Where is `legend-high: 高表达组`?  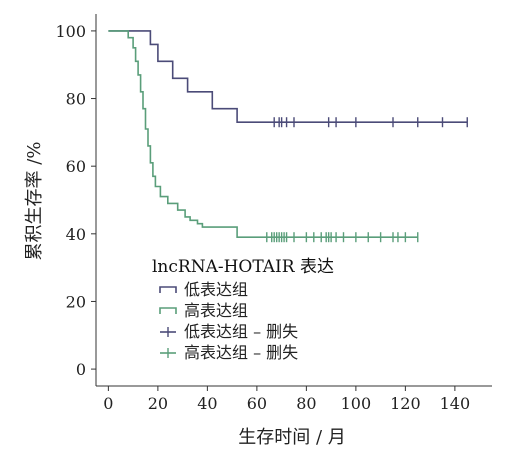
legend-high: 高表达组 is located at coordinates (203, 310).